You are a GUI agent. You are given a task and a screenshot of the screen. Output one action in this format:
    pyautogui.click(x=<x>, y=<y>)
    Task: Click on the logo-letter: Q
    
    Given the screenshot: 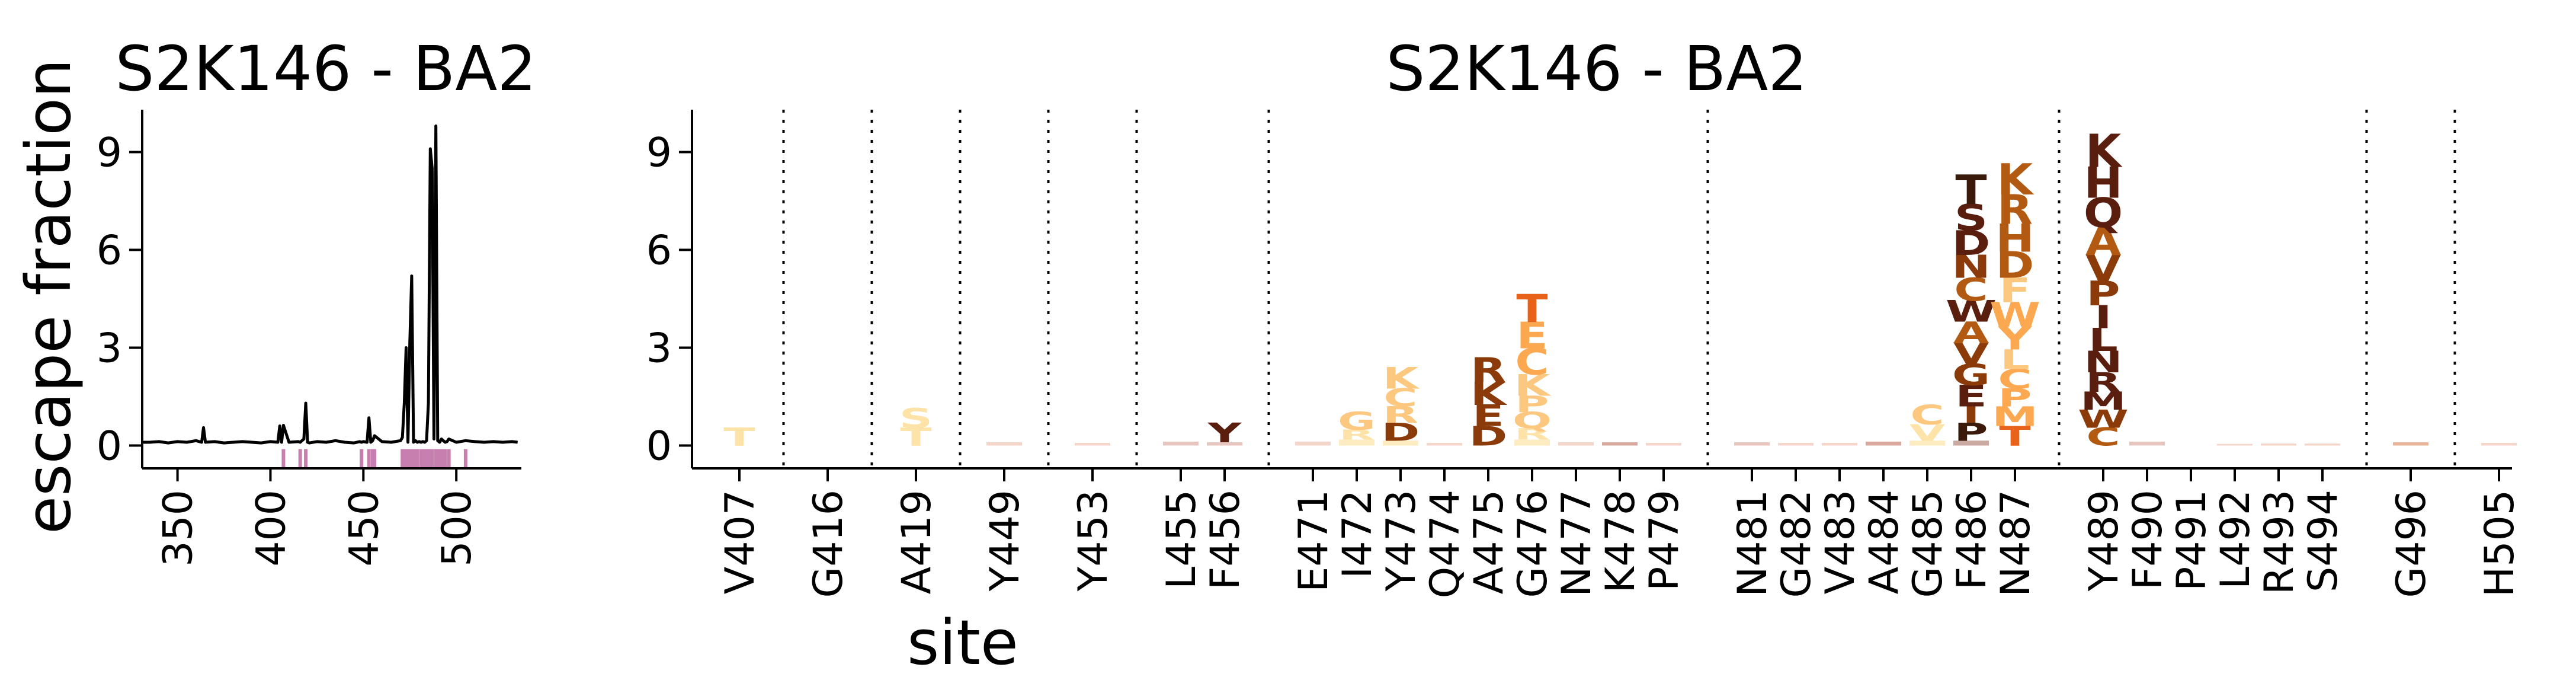 What is the action you would take?
    pyautogui.click(x=2103, y=213)
    